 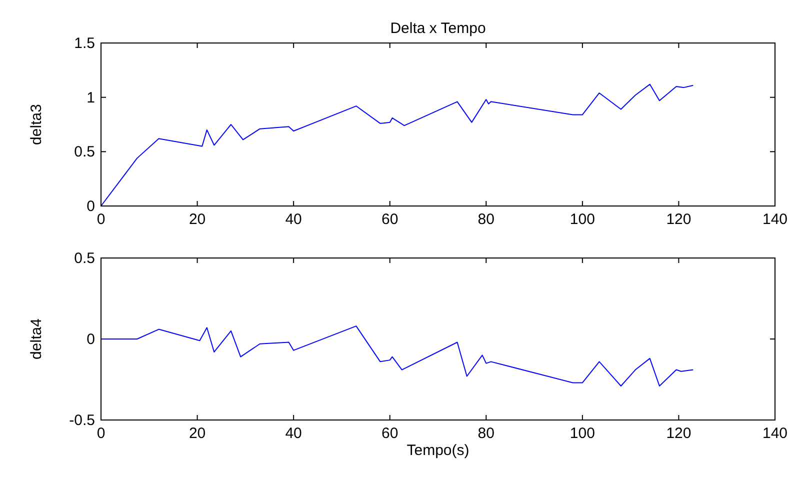 I want to click on y-tick-label: 1, so click(x=90, y=97).